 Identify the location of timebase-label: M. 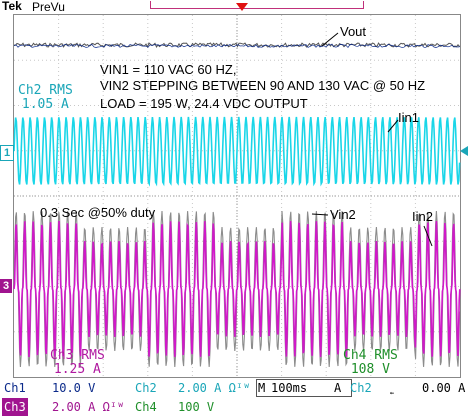
(262, 388).